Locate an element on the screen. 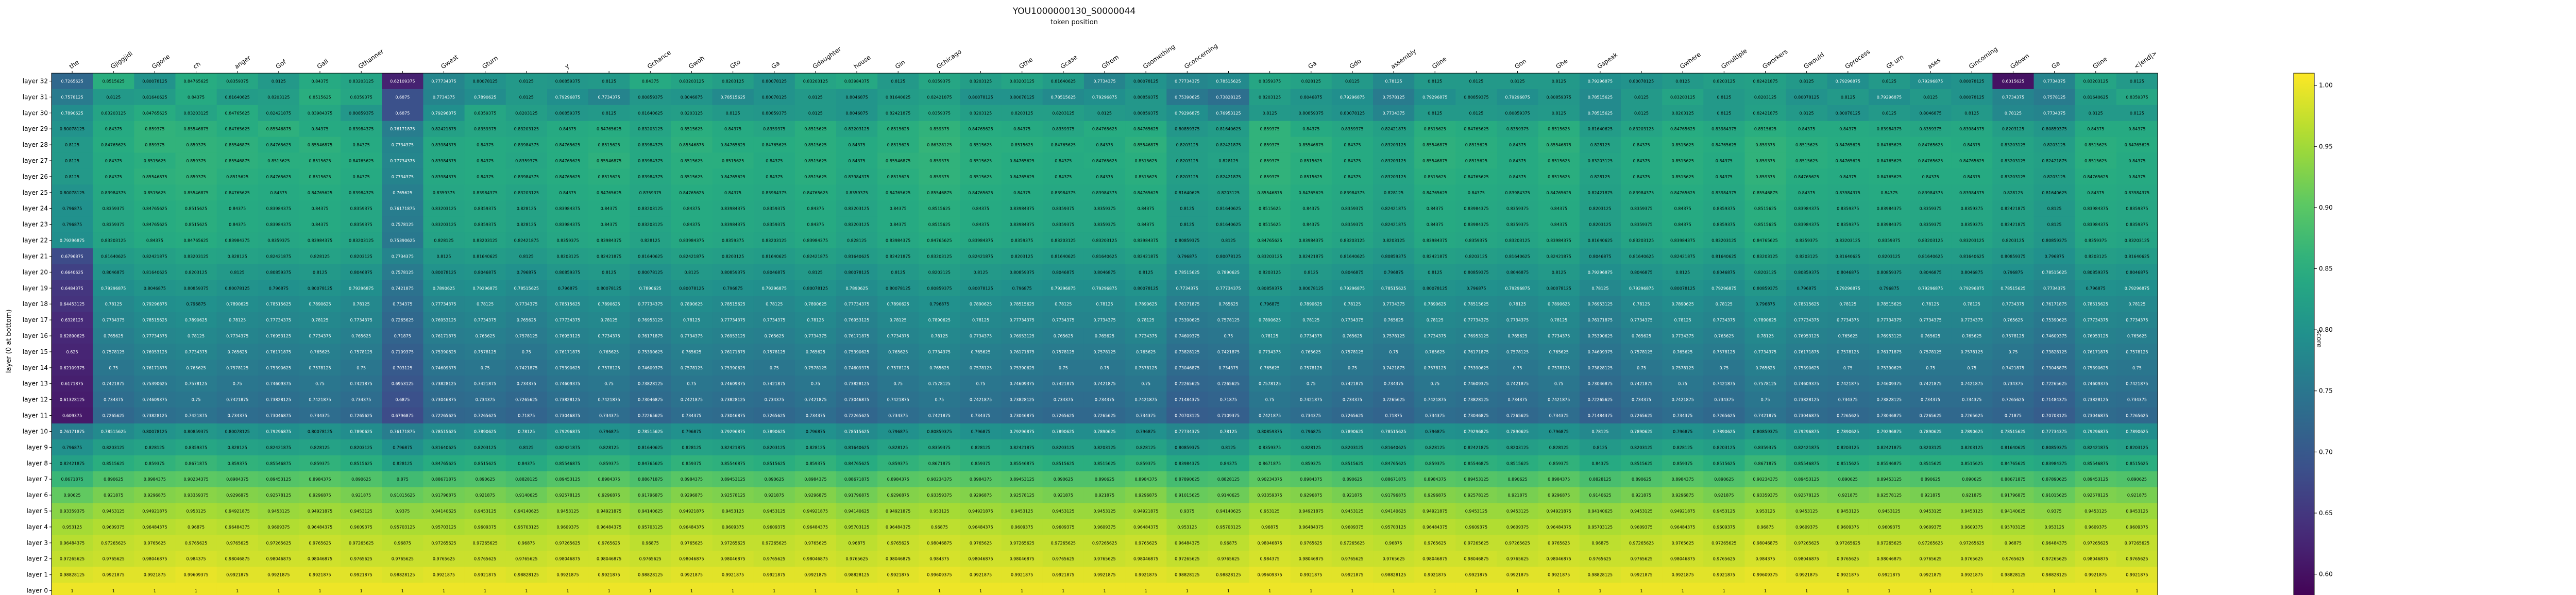 This screenshot has height=595, width=2576. cell-value-label: 0.89453125 is located at coordinates (1806, 479).